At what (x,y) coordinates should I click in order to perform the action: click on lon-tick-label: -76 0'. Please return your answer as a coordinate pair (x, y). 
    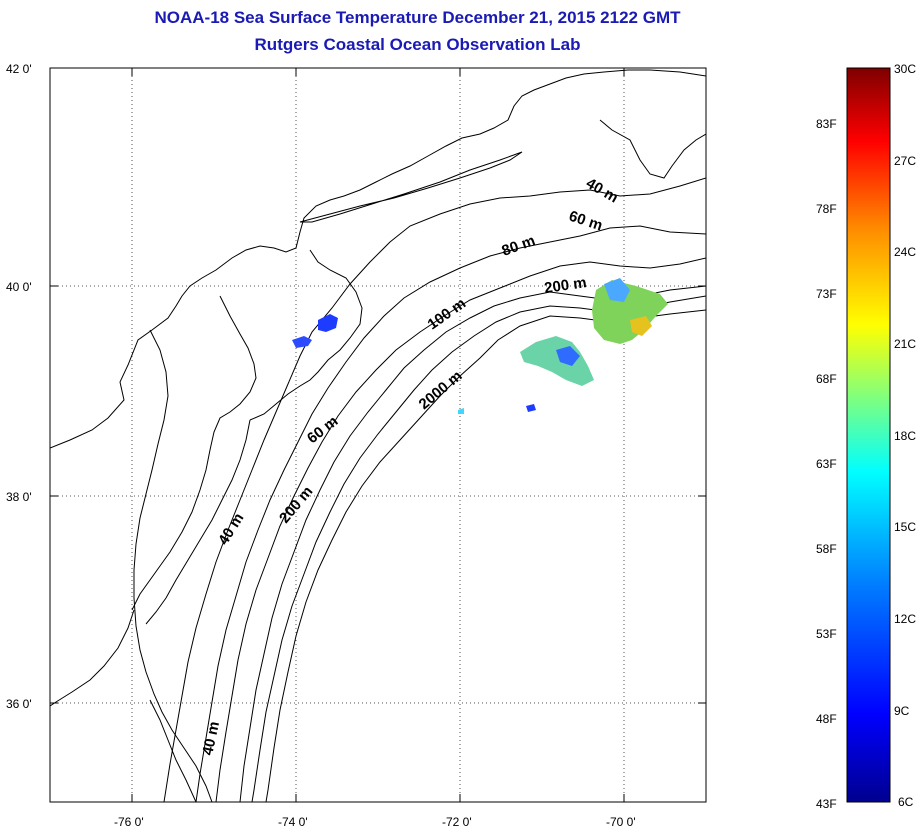
    Looking at the image, I should click on (129, 822).